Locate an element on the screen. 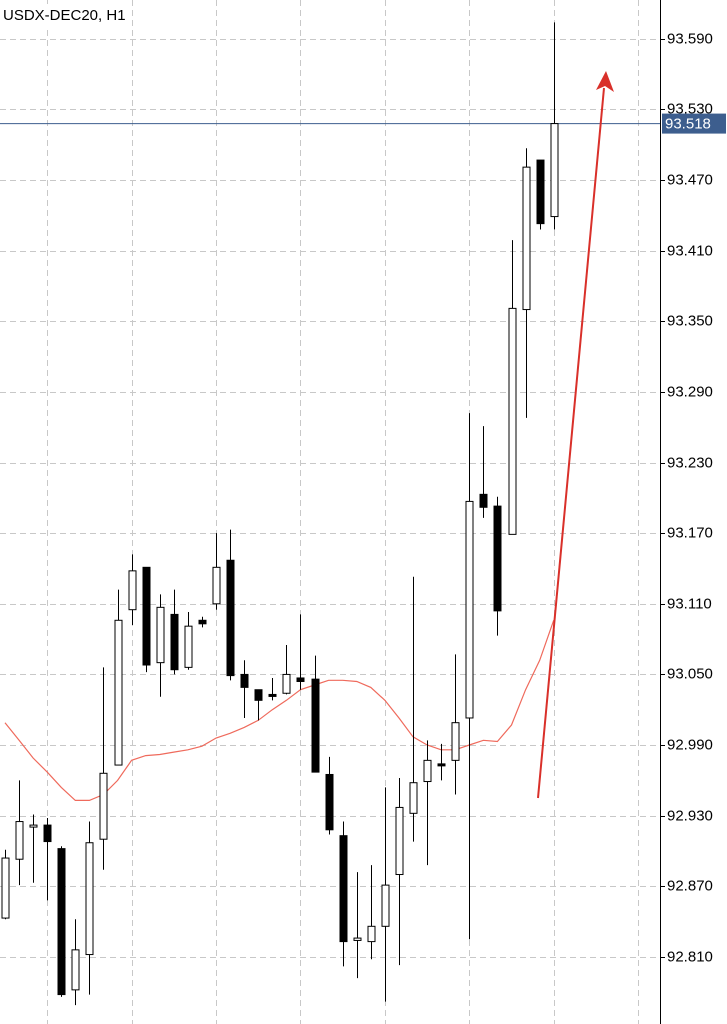 This screenshot has width=727, height=1024. y-tick-label: 93.170 is located at coordinates (690, 532).